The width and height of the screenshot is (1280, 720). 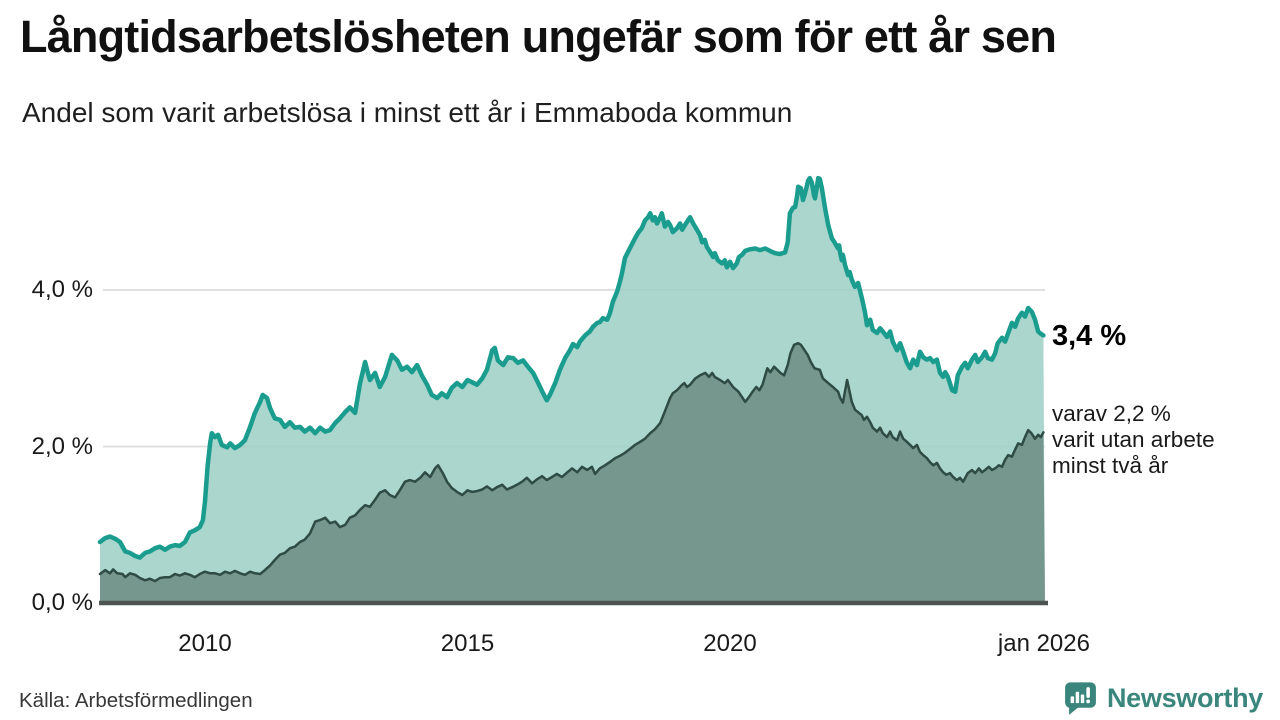 I want to click on y-axis-label: 2,0 %, so click(x=62, y=446).